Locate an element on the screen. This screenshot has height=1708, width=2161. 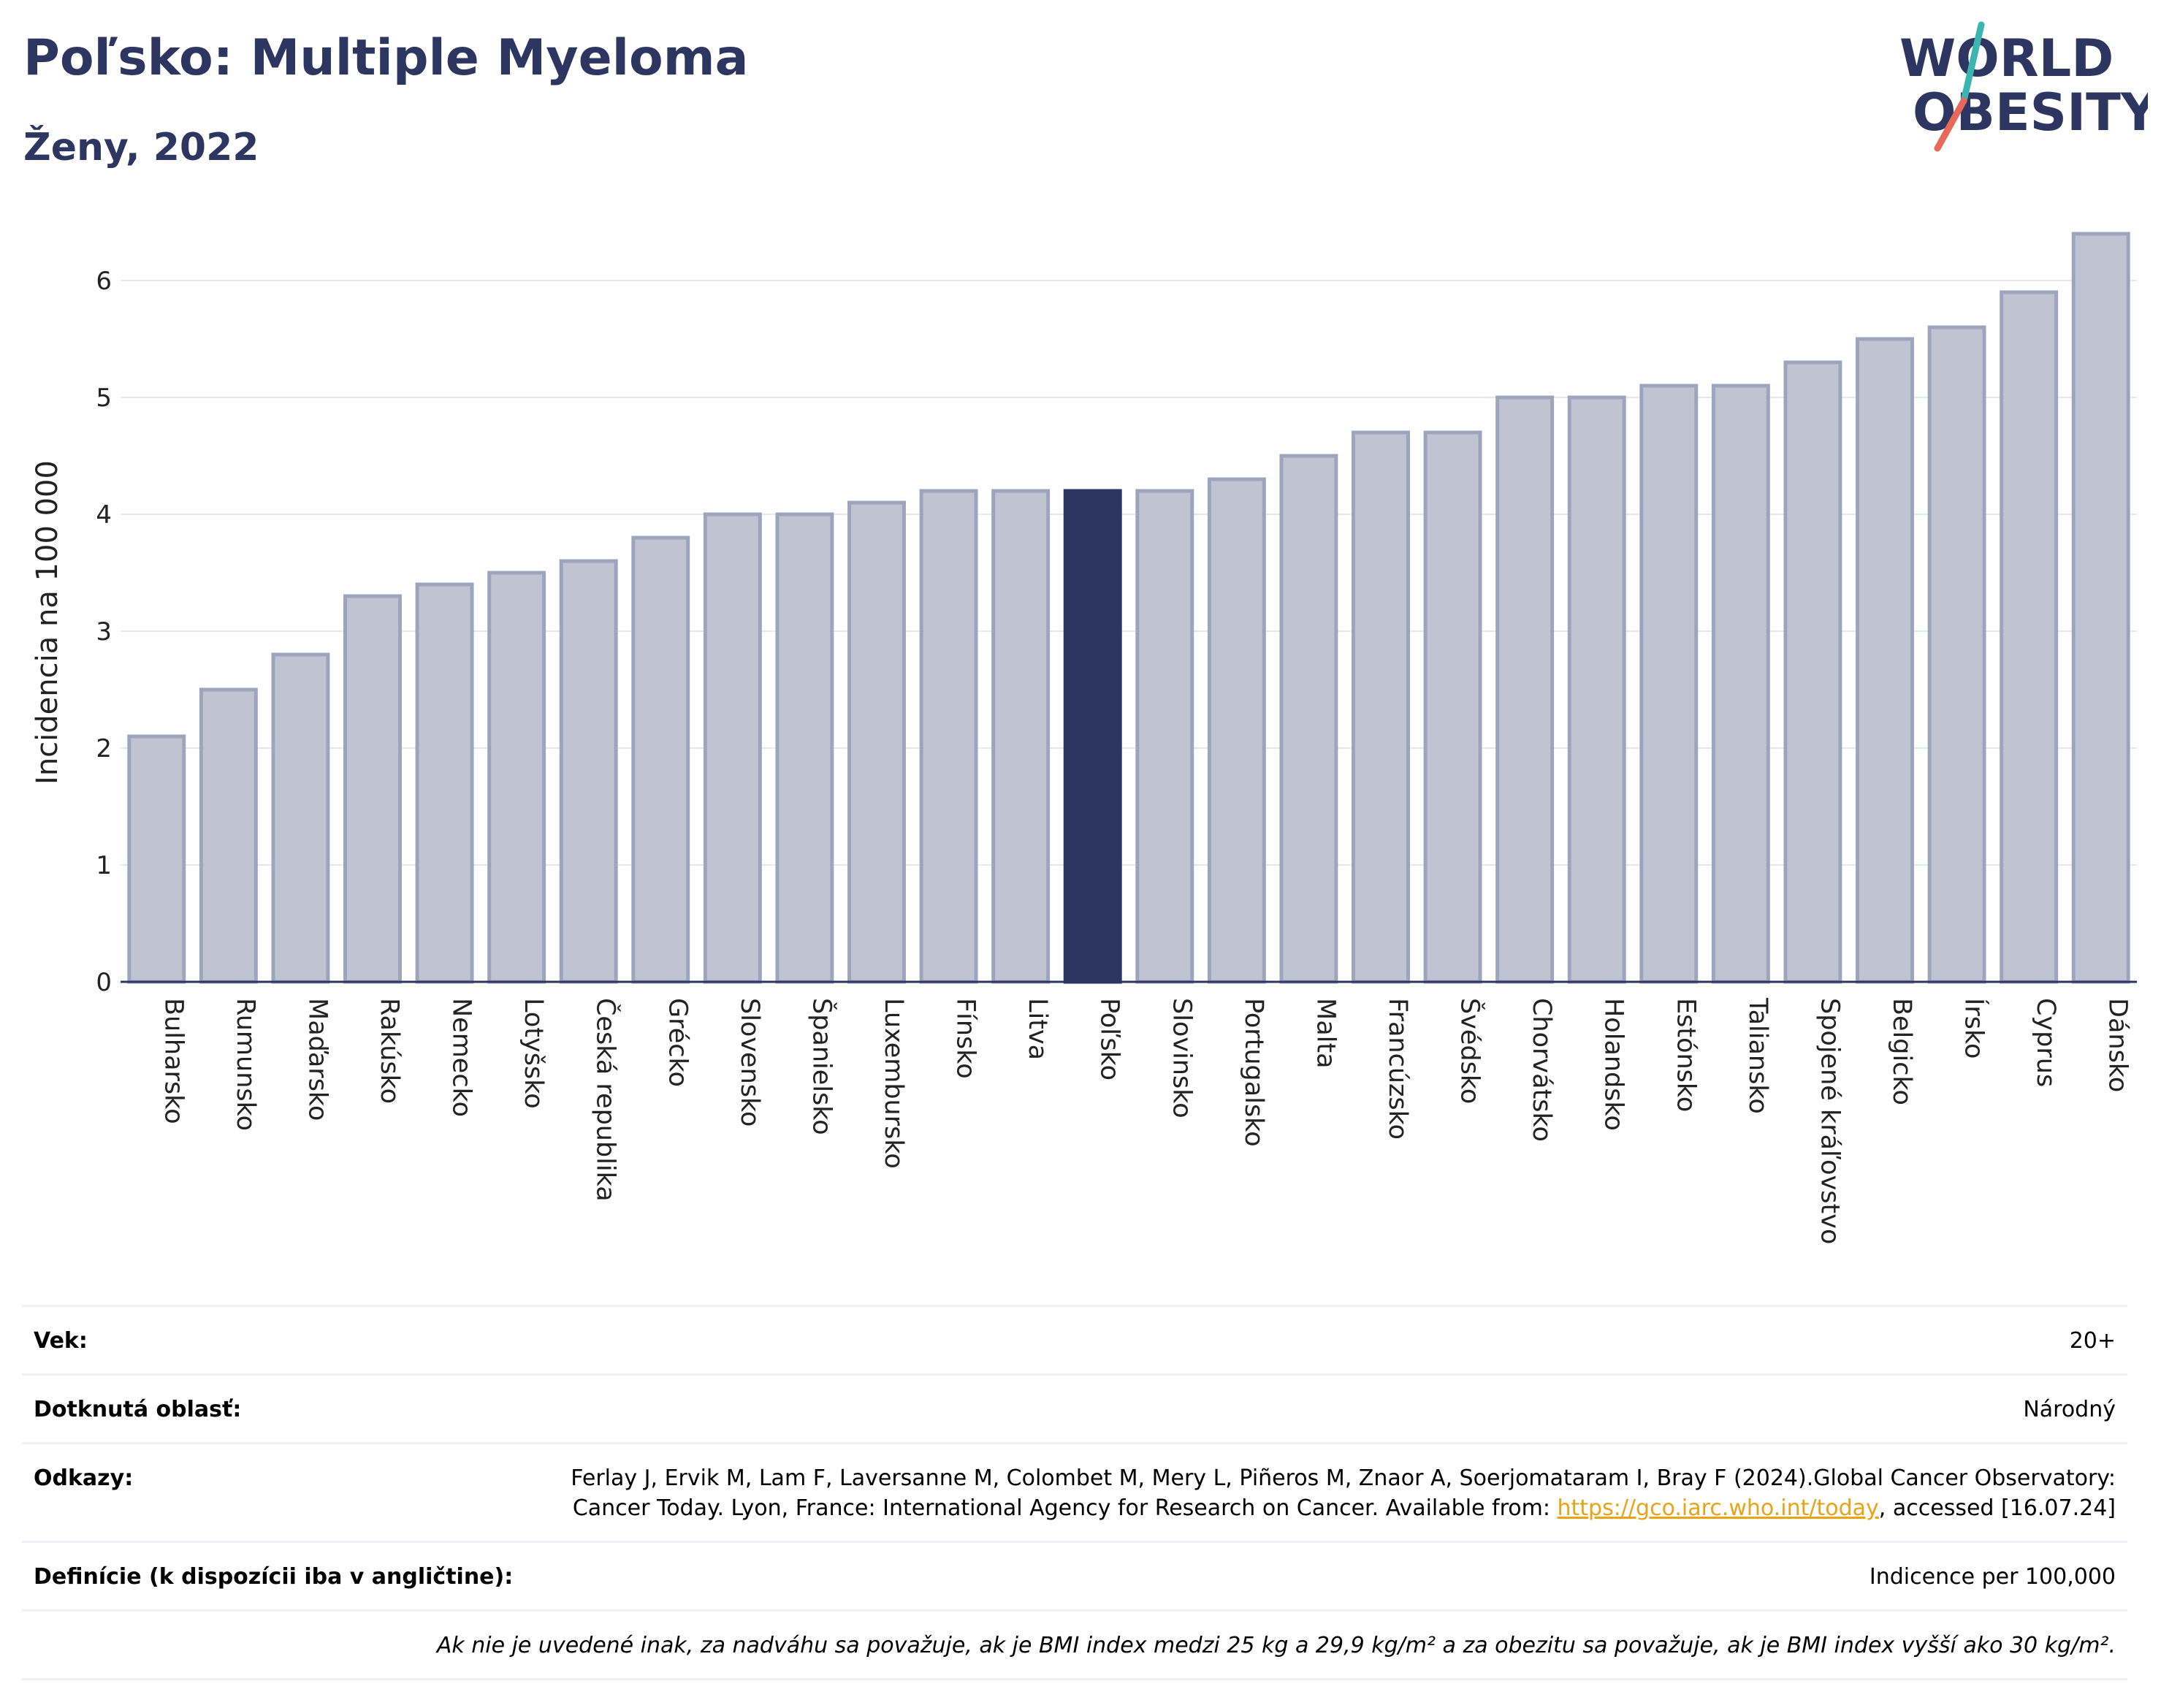
y-tick-label: 3 is located at coordinates (104, 632).